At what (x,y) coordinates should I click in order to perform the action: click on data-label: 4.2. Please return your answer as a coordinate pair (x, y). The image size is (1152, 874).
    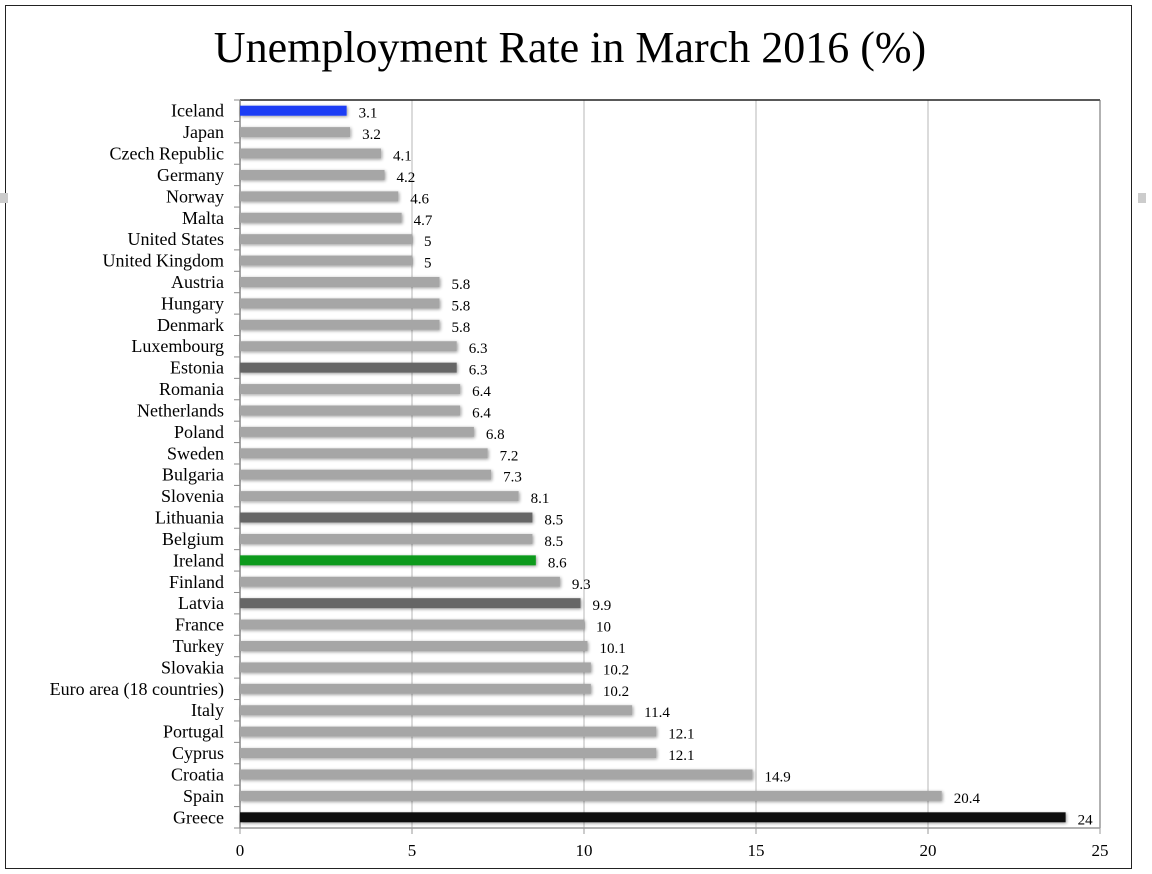
    Looking at the image, I should click on (405, 178).